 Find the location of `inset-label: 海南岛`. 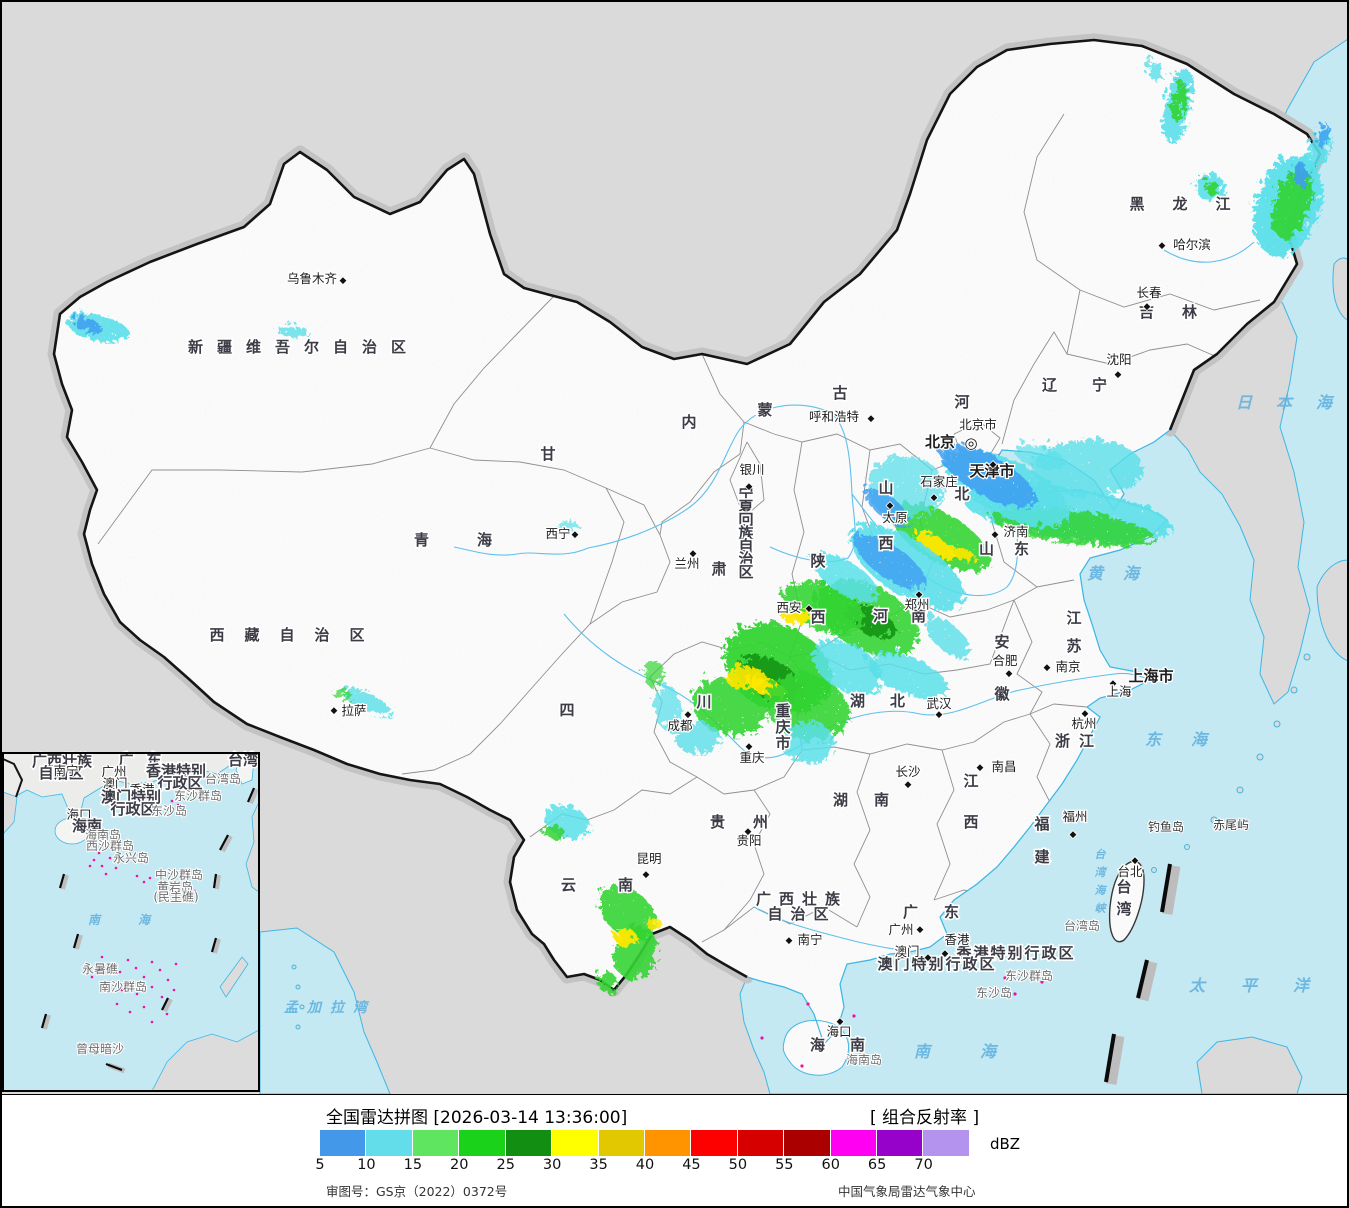

inset-label: 海南岛 is located at coordinates (103, 834).